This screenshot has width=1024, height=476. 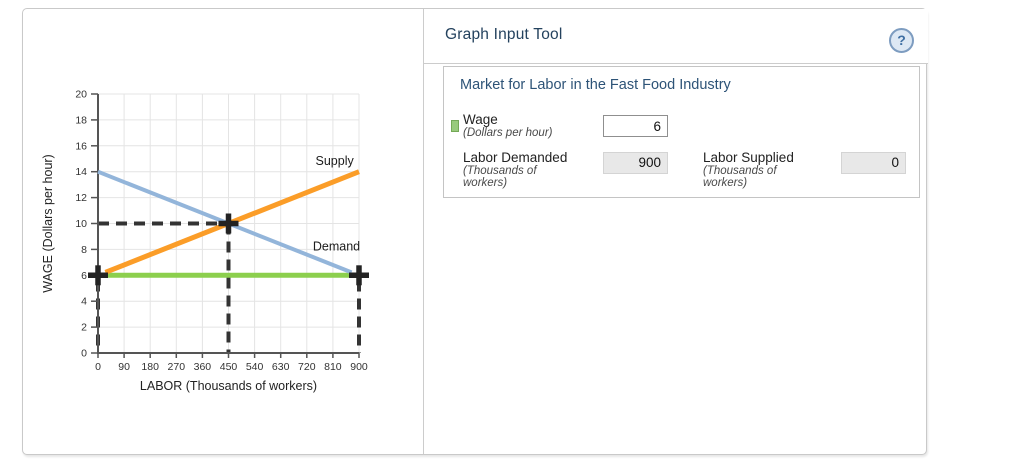 What do you see at coordinates (124, 367) in the screenshot?
I see `x-tick-label: 90` at bounding box center [124, 367].